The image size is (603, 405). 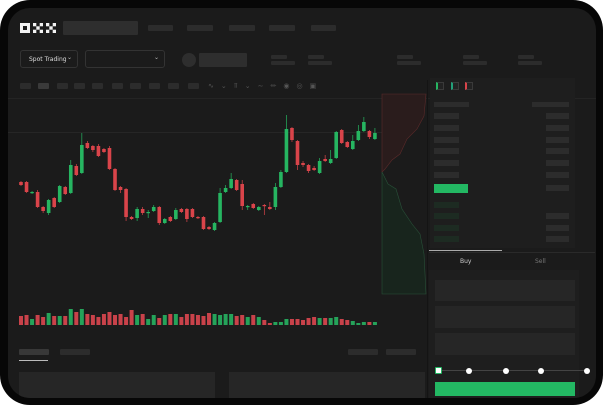 What do you see at coordinates (557, 188) in the screenshot?
I see `amount` at bounding box center [557, 188].